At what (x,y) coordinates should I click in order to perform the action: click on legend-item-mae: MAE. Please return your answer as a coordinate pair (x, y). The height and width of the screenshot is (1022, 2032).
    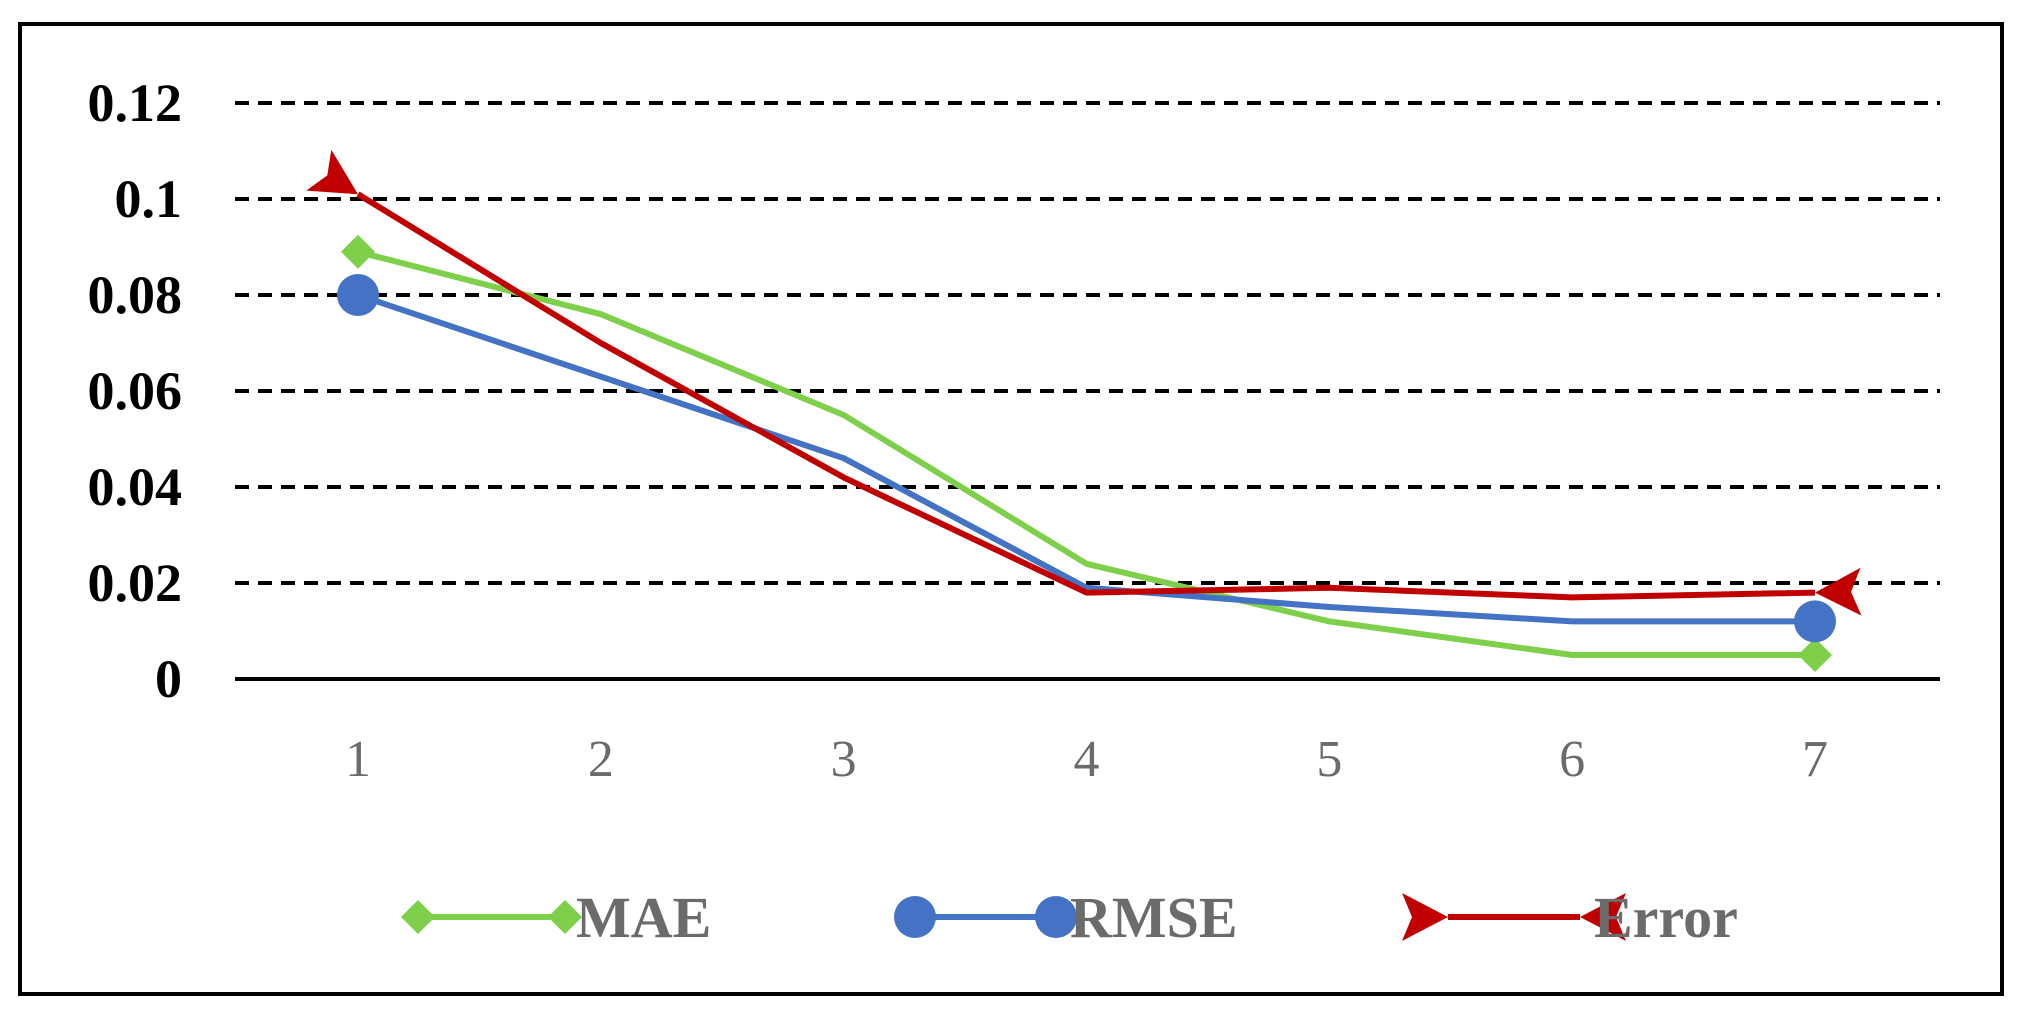
    Looking at the image, I should click on (556, 917).